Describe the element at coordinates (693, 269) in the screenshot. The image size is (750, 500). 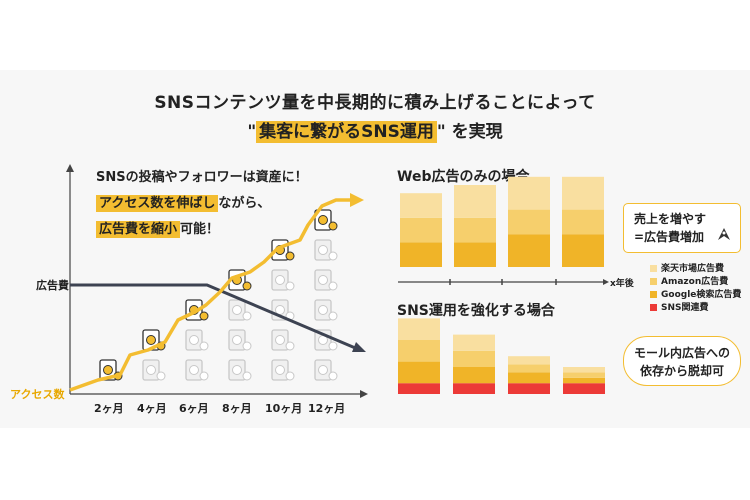
I see `legend-label: 楽天市場広告費` at that location.